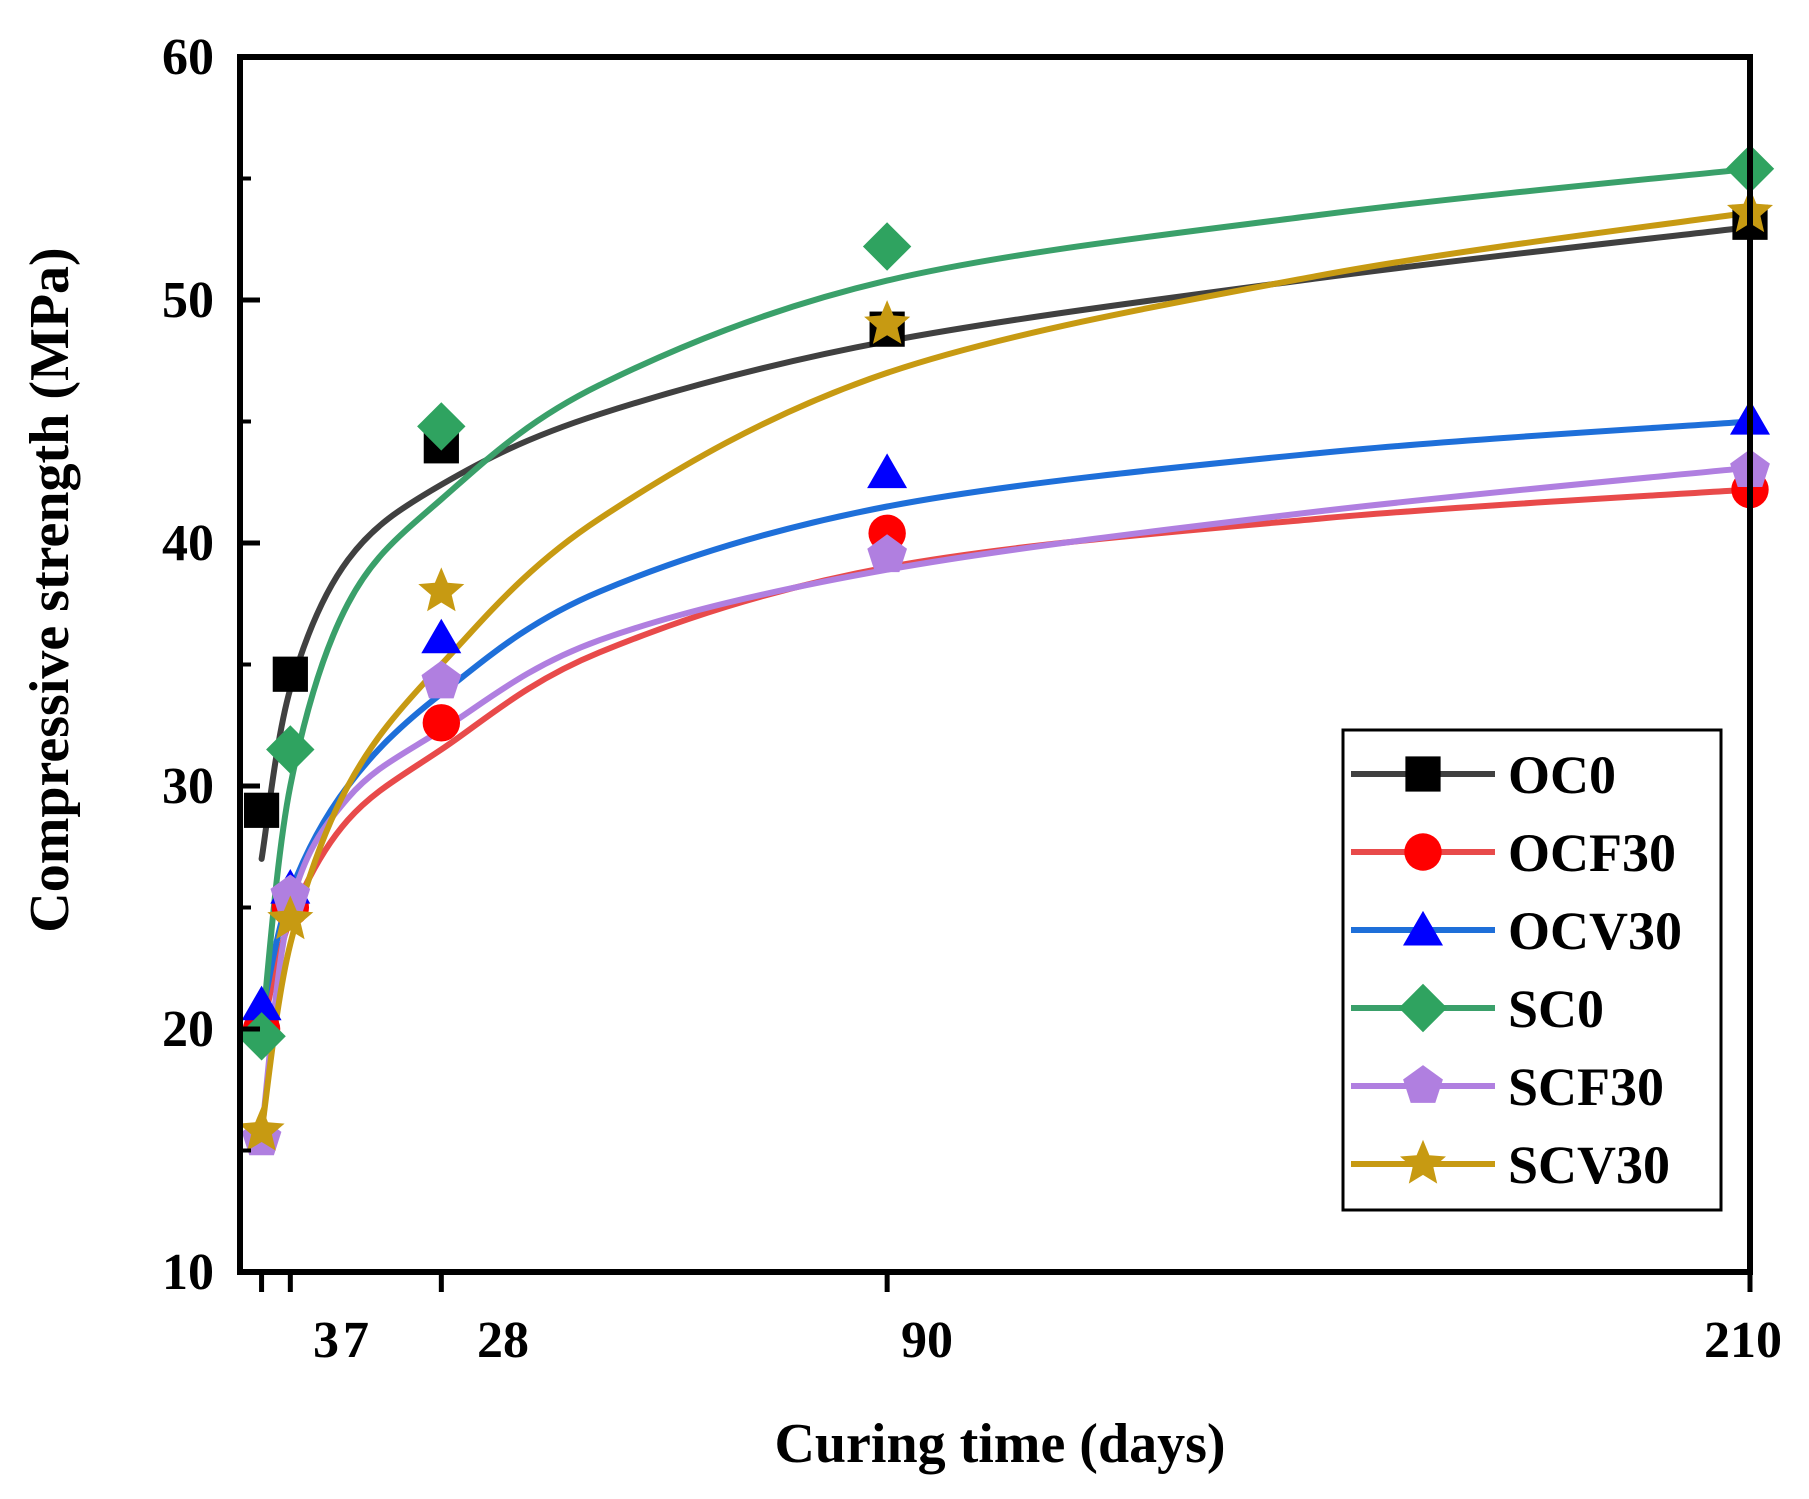  I want to click on legend-label-scv30: SCV30, so click(1589, 1165).